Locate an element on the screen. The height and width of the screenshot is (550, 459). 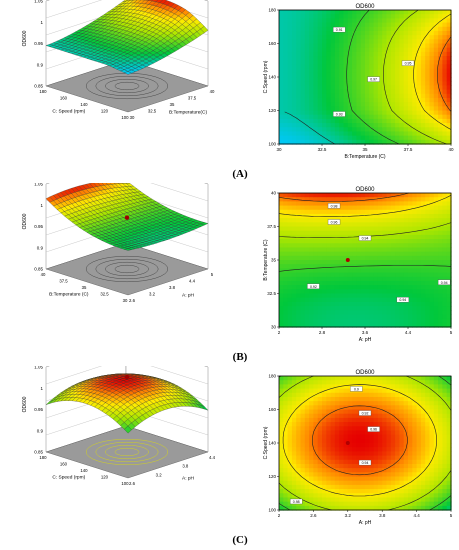
x-tick-label: 3.2 is located at coordinates (348, 515).